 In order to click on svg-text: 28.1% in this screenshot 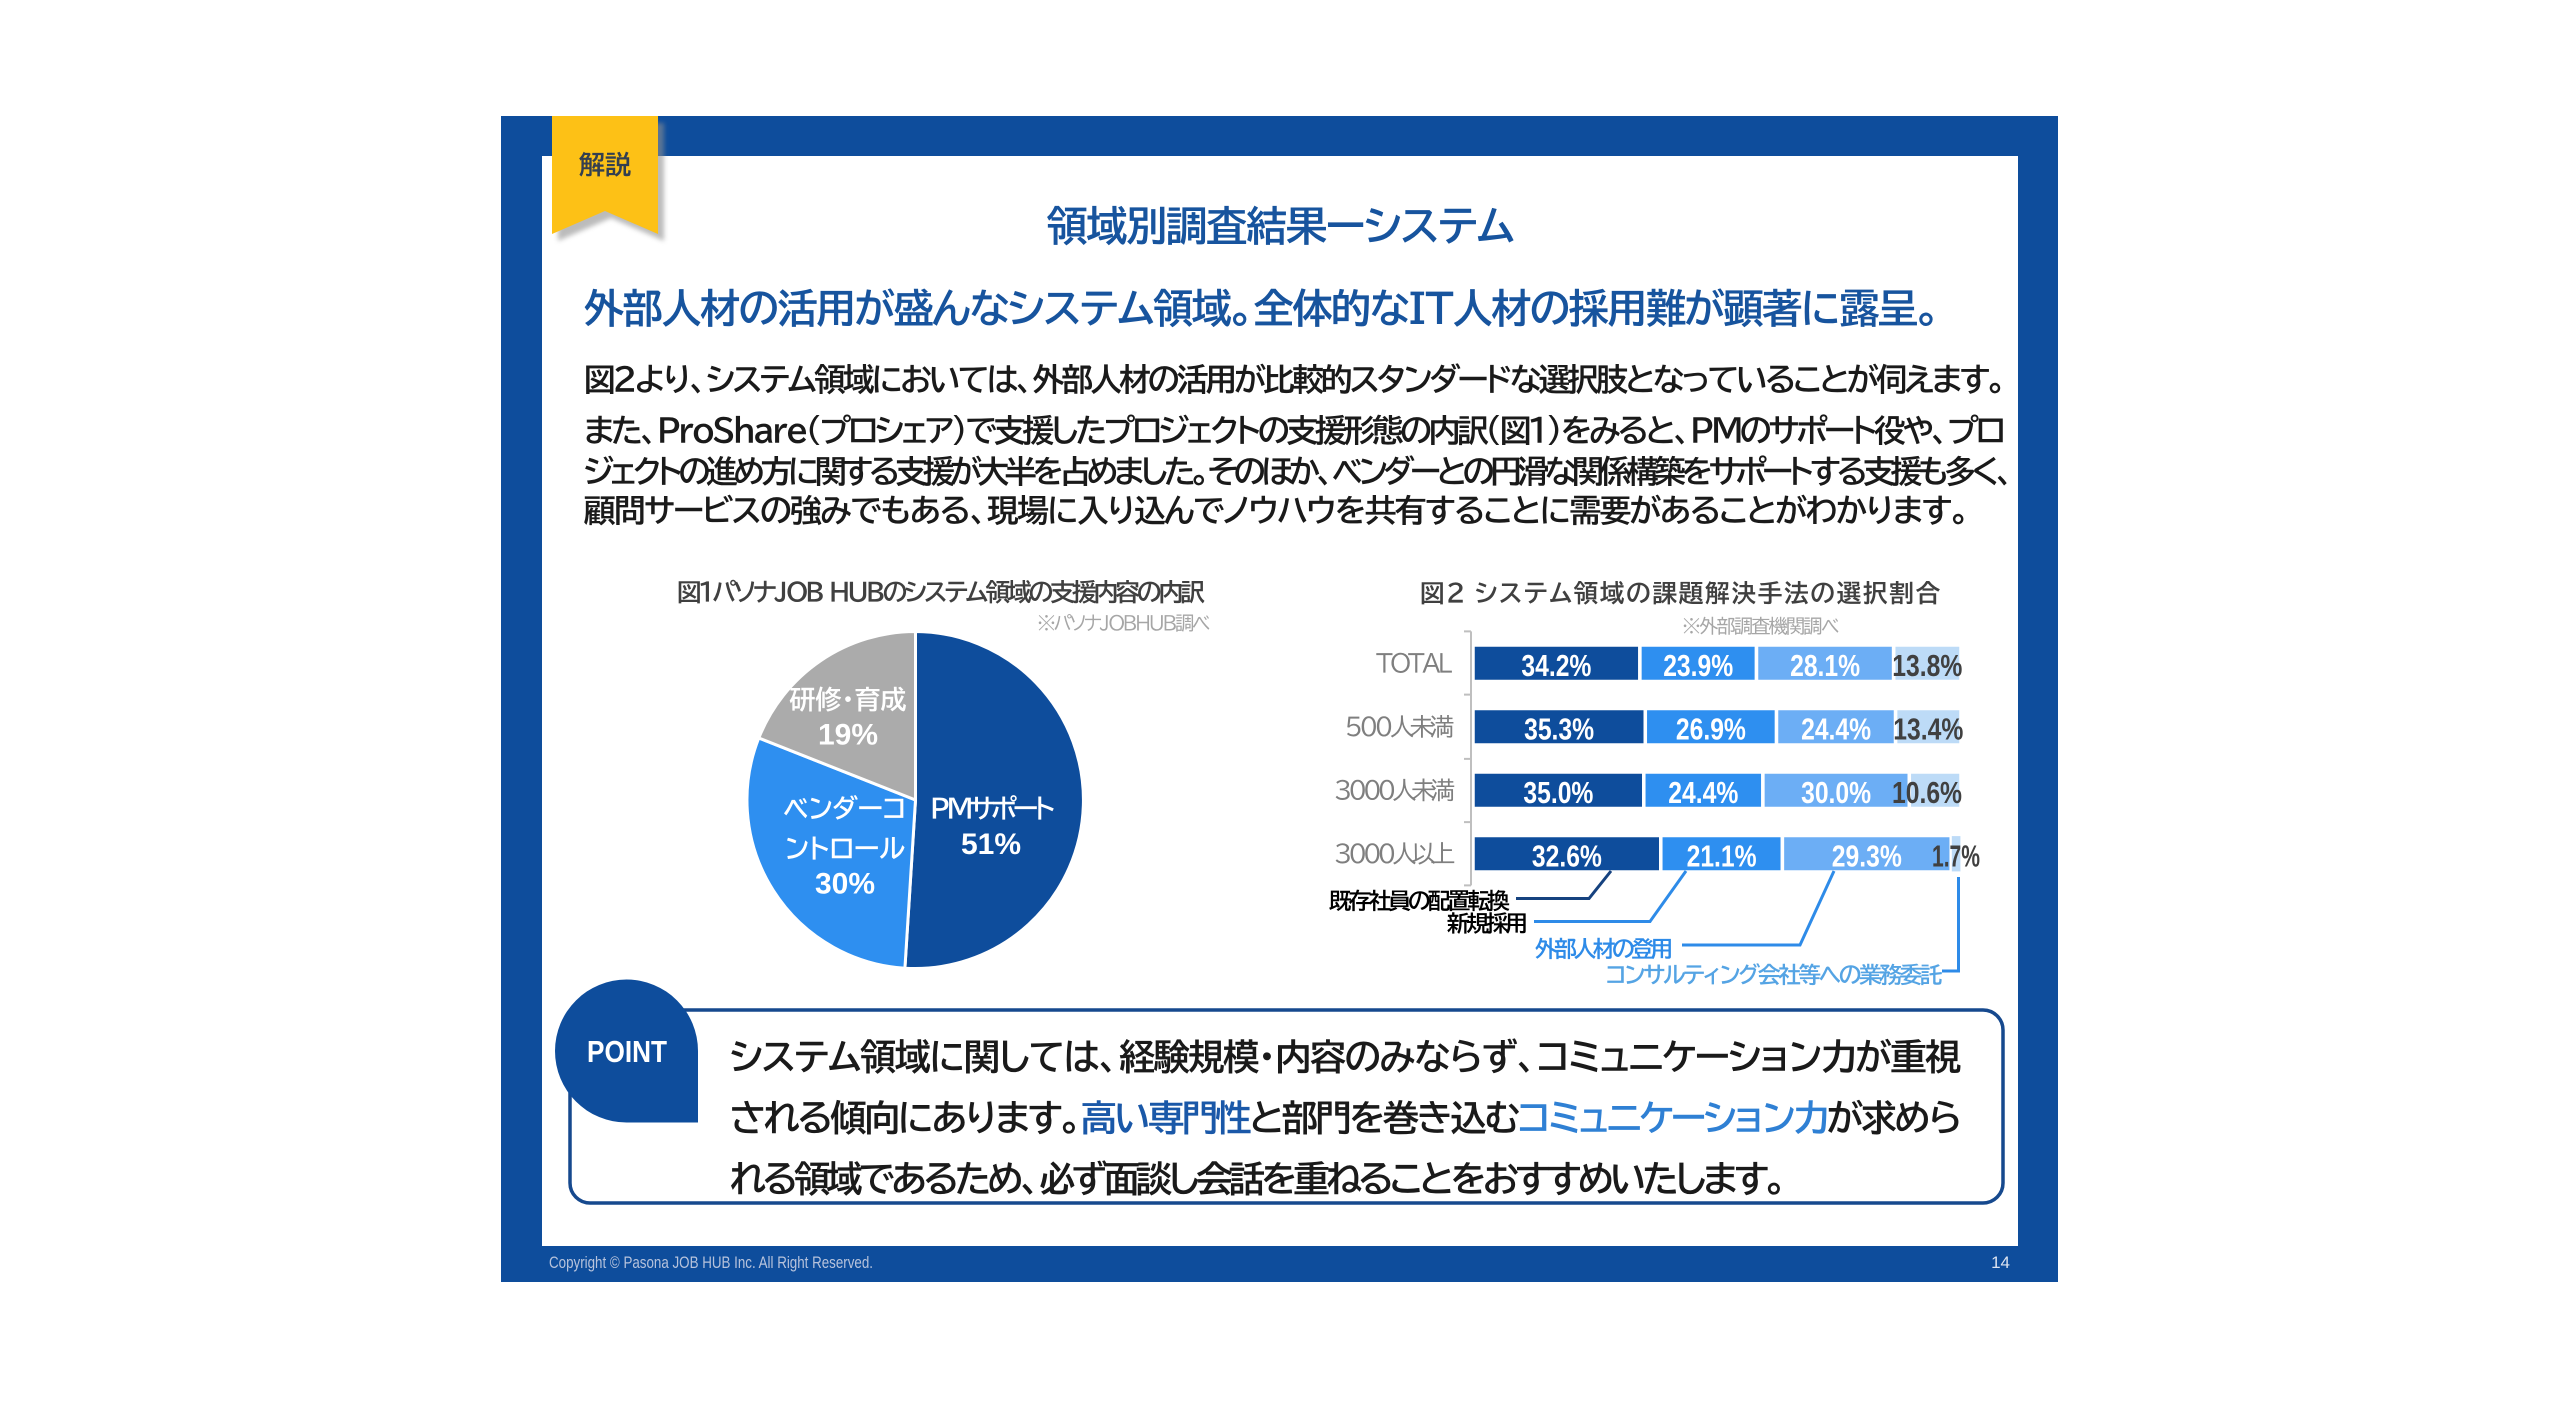, I will do `click(1825, 665)`.